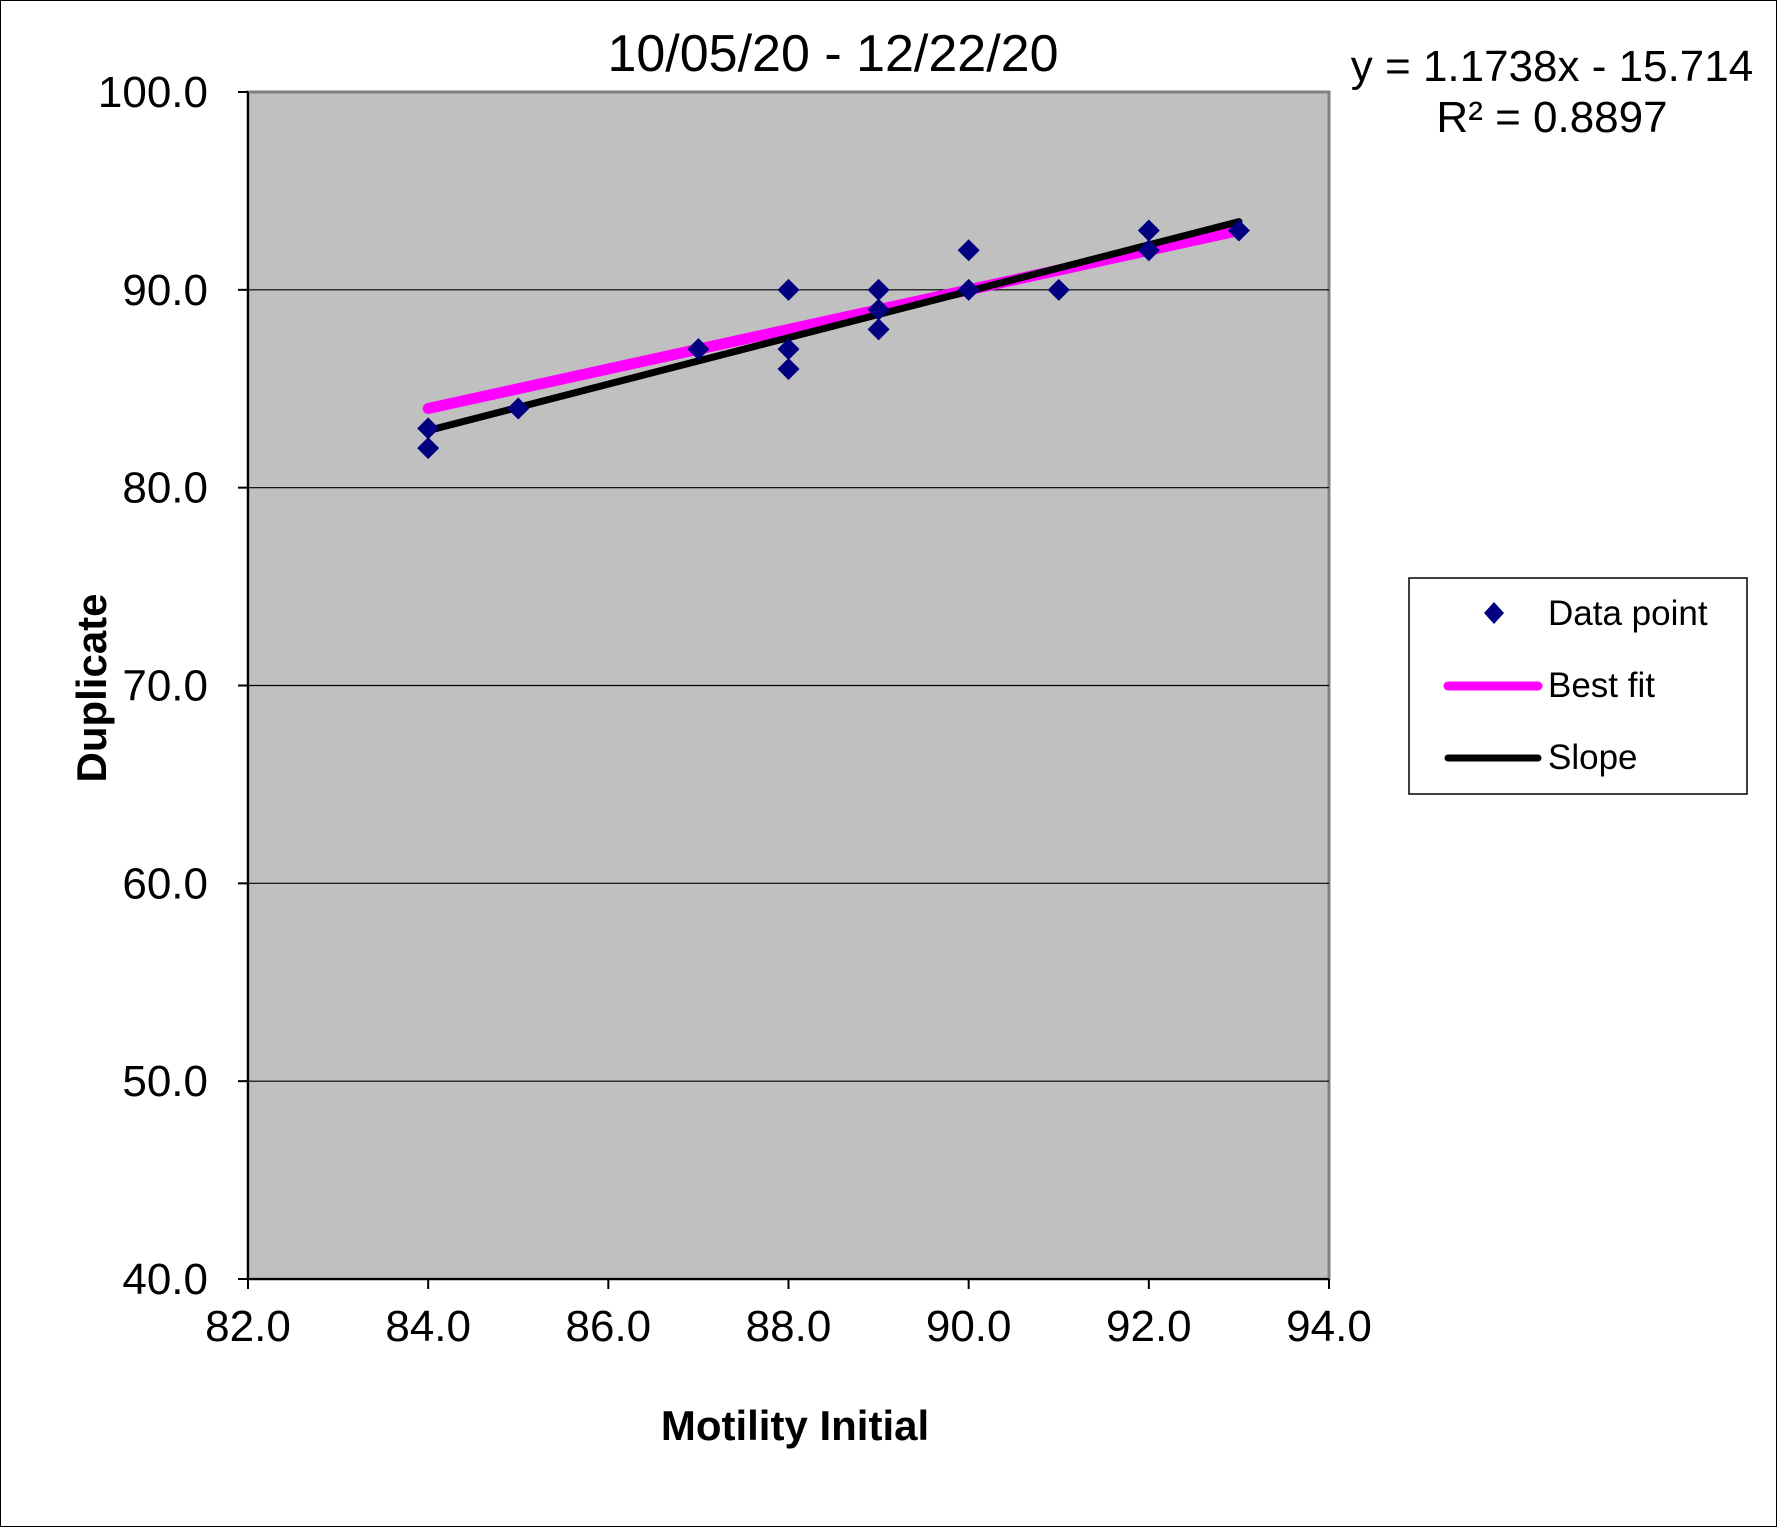 This screenshot has width=1777, height=1527. I want to click on y-tick-label: 50.0, so click(165, 1081).